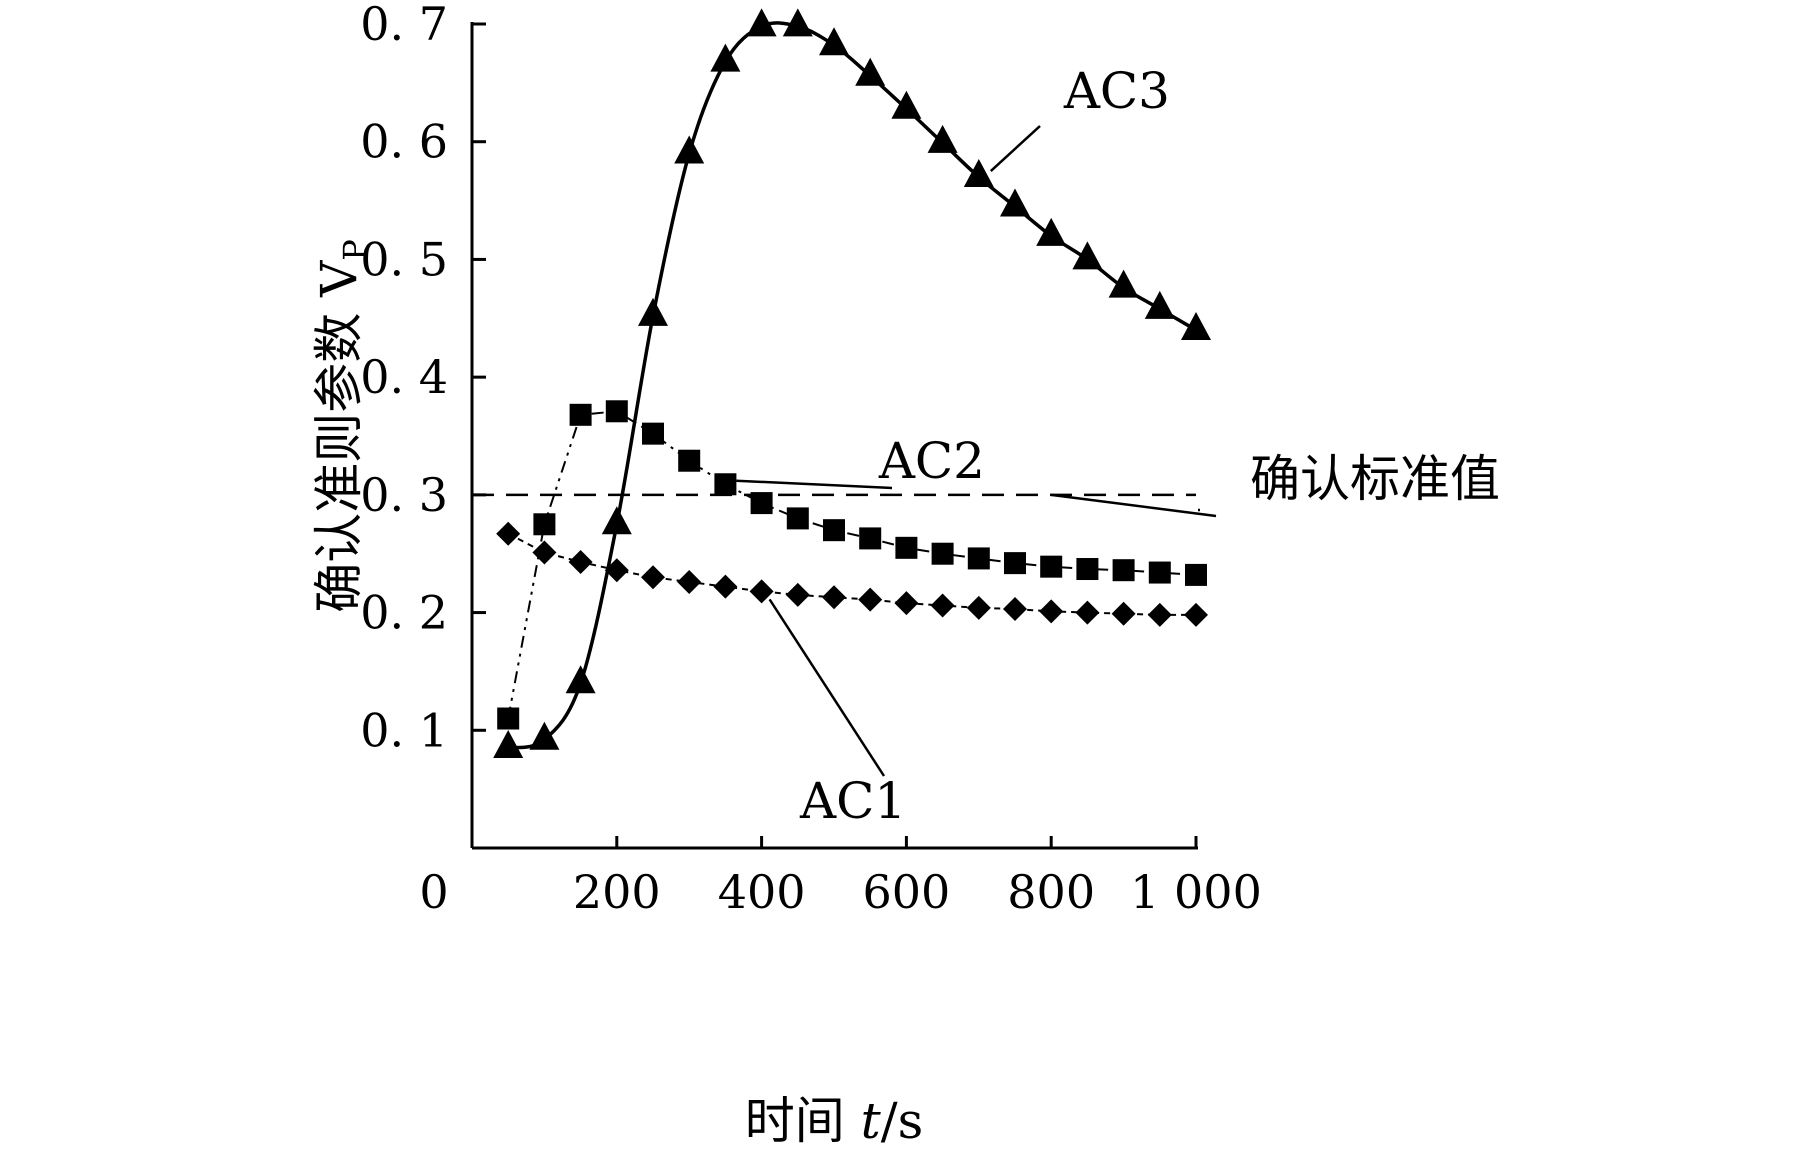  Describe the element at coordinates (433, 892) in the screenshot. I see `x-tick-label: 0` at that location.